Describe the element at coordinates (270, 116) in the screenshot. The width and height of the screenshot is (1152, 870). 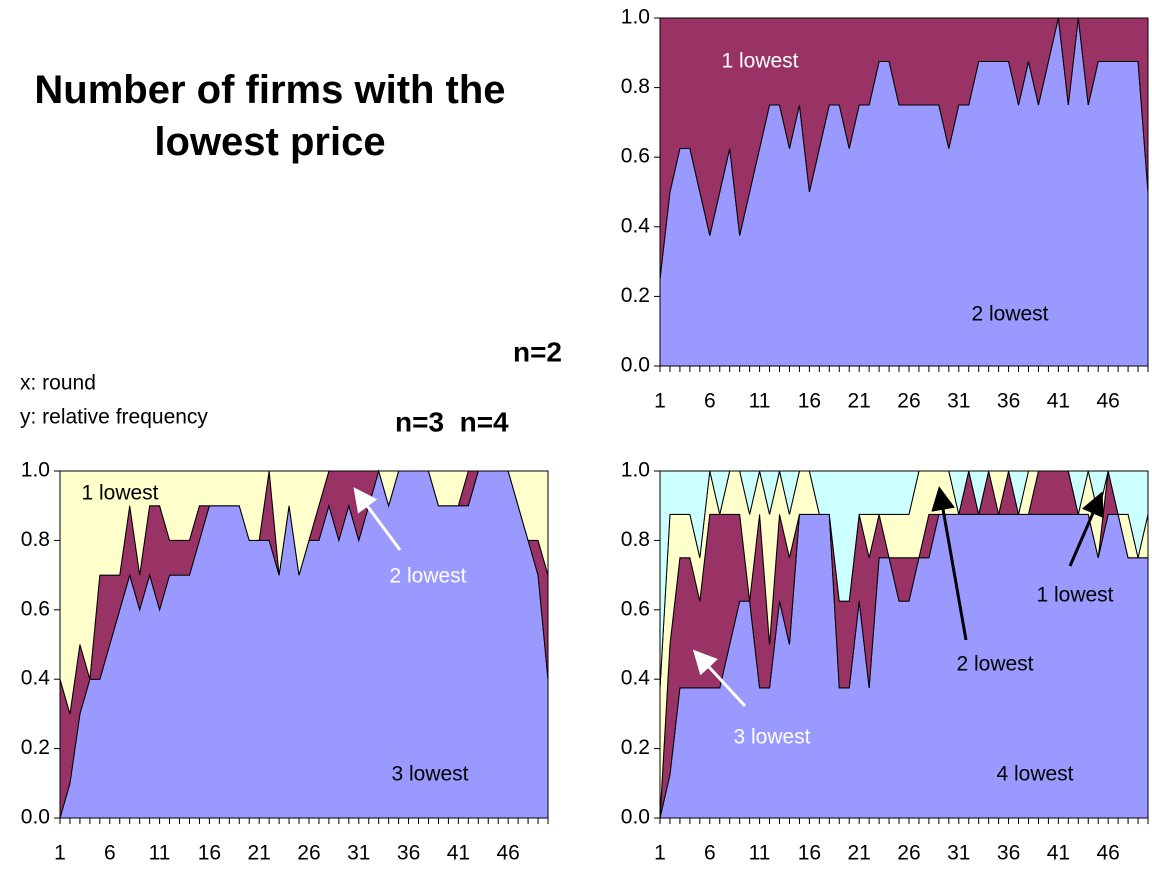
I see `heading: Number of firms with the lowest price` at that location.